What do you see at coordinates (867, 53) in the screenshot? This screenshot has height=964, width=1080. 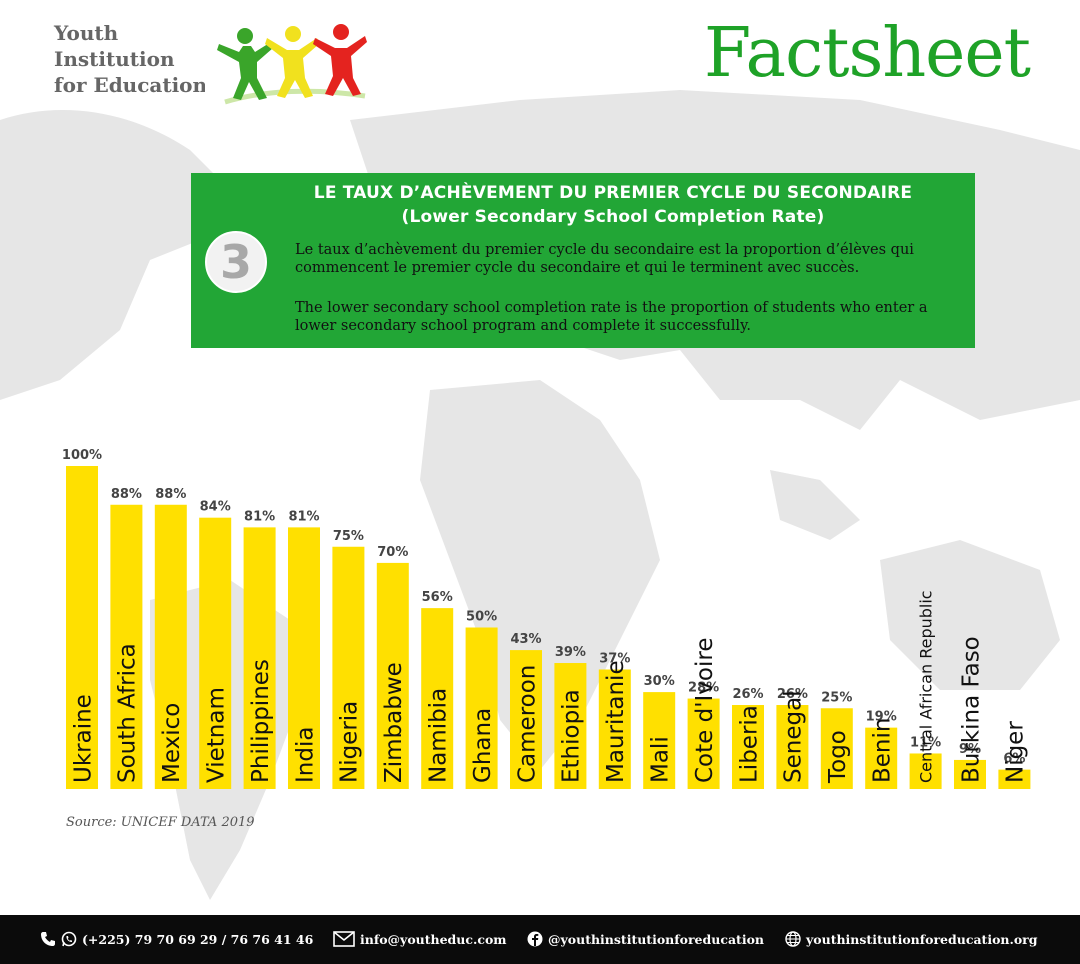 I see `page-title: Factsheet` at bounding box center [867, 53].